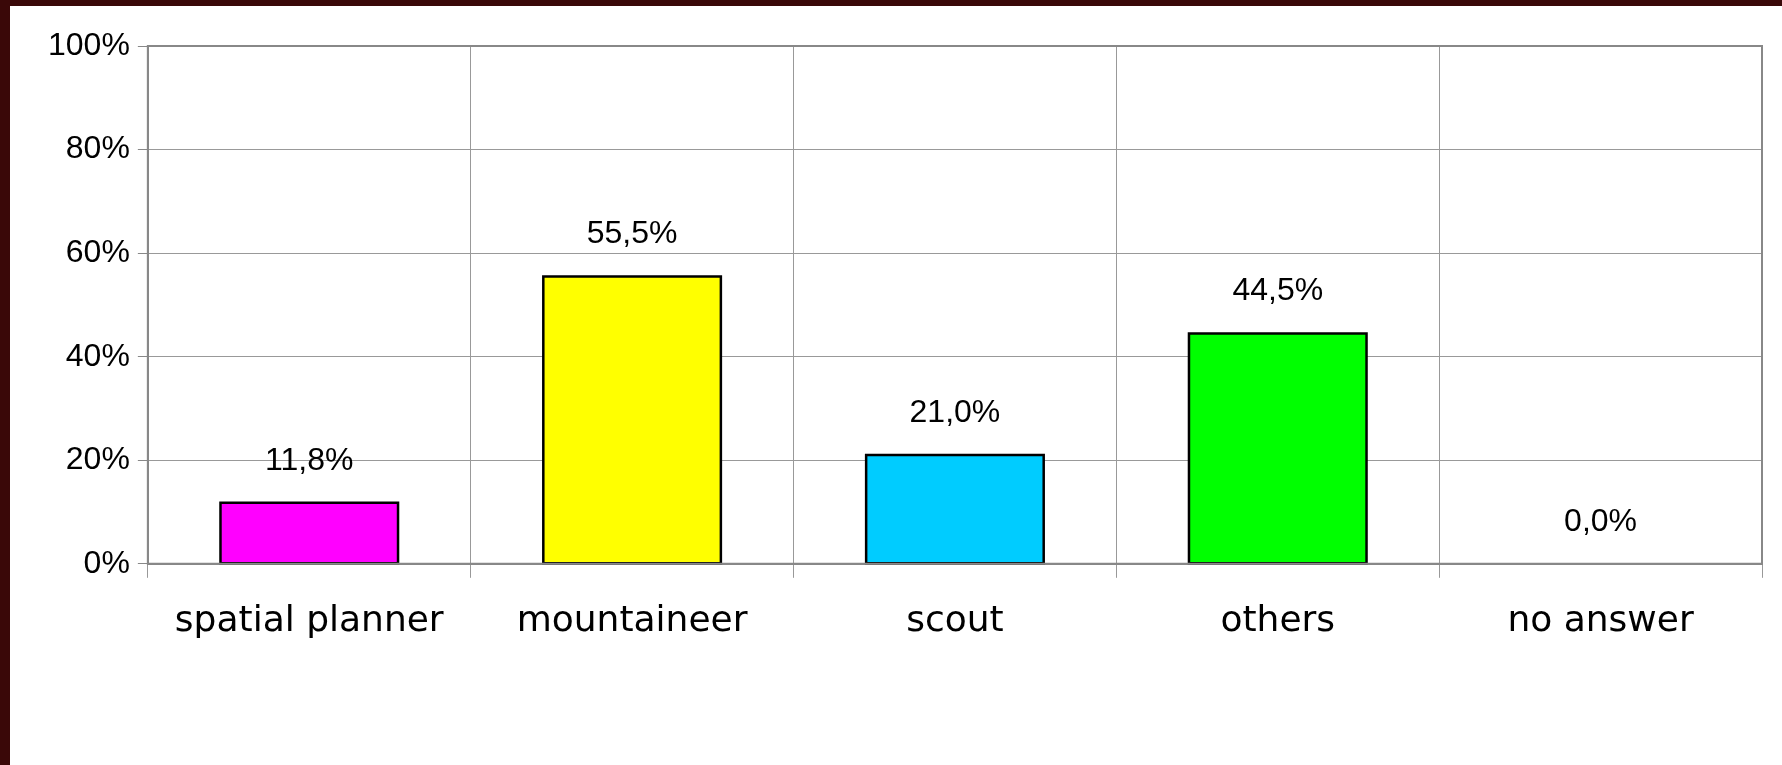  I want to click on x-tick-label: spatial planner, so click(309, 618).